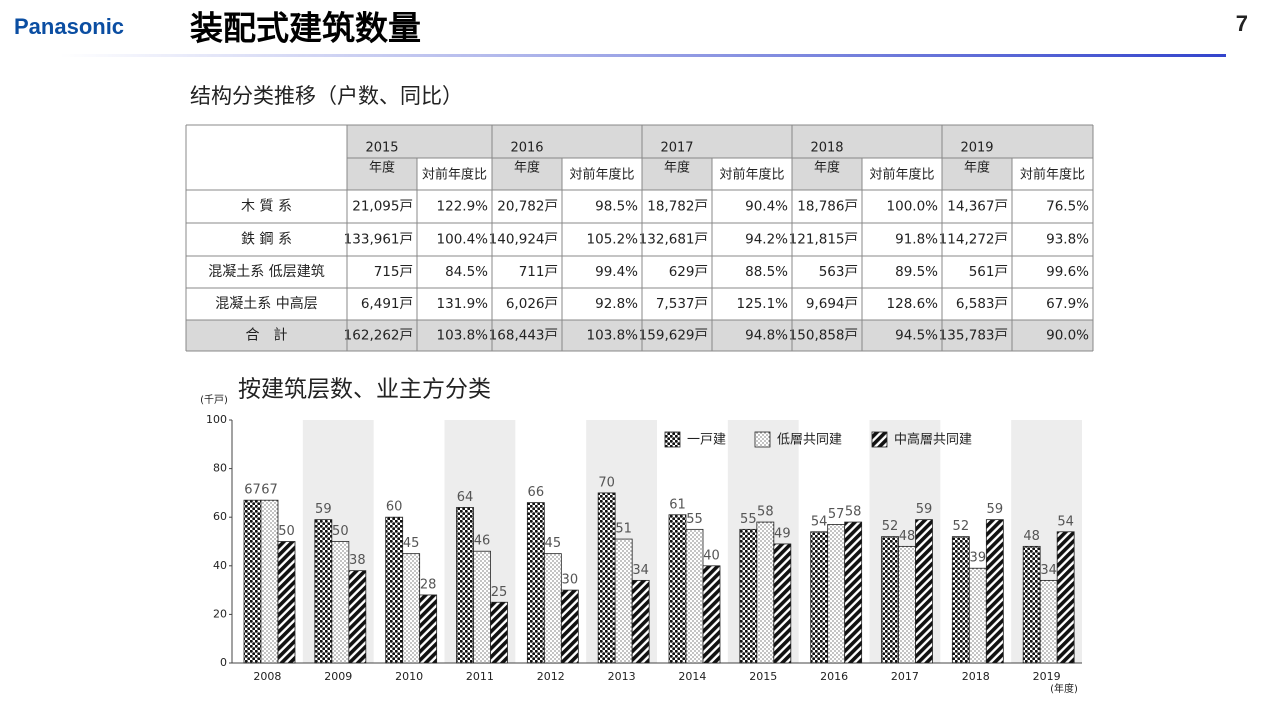 This screenshot has width=1280, height=720. I want to click on year-header: 2015, so click(381, 148).